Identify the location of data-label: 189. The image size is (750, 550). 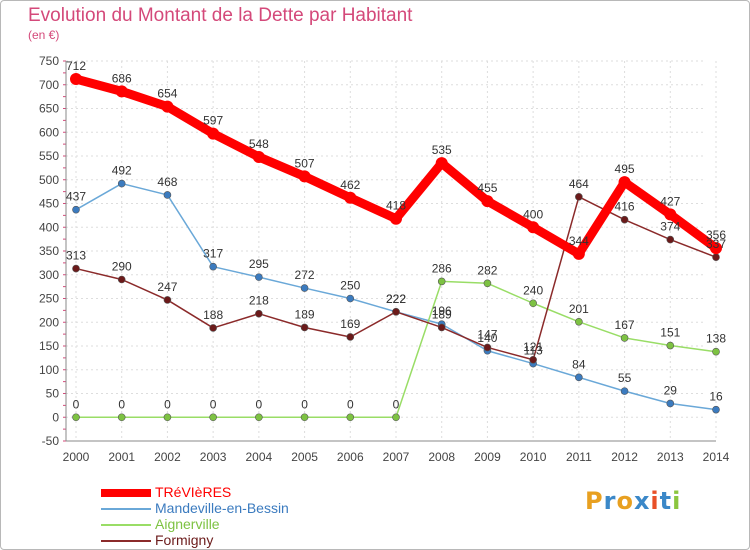
(442, 314).